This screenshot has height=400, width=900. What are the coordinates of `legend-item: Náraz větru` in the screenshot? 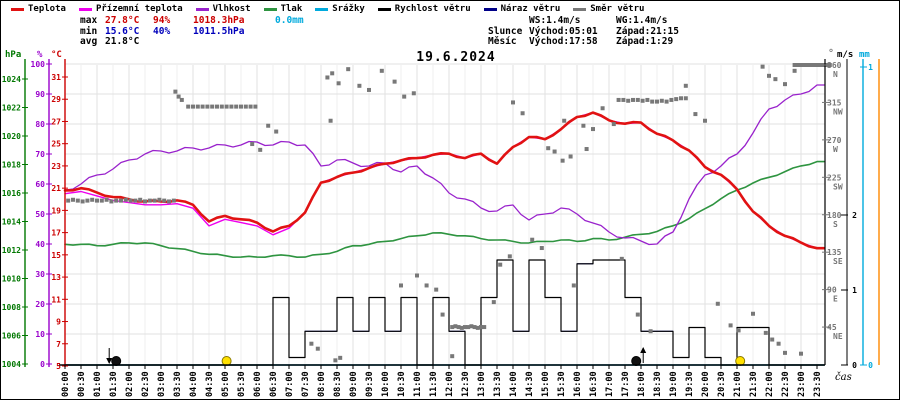 It's located at (521, 9).